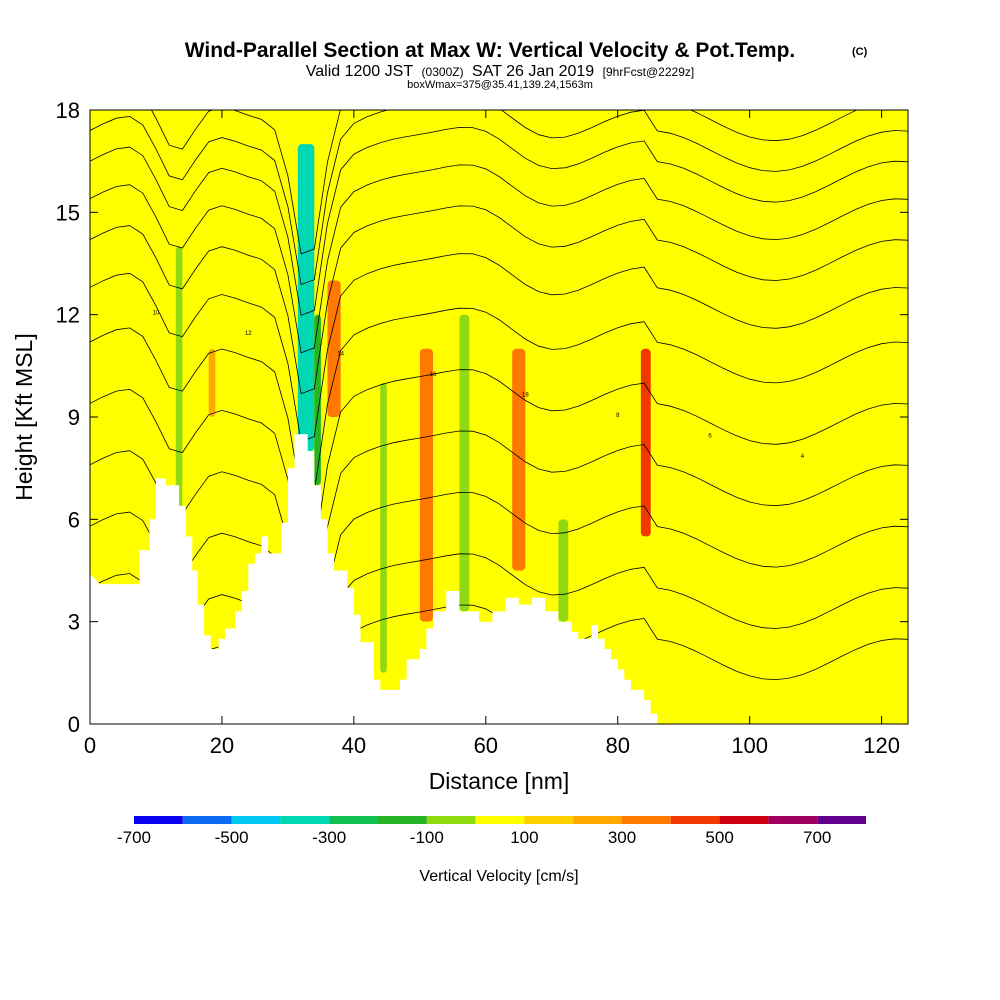 The width and height of the screenshot is (1000, 1000). Describe the element at coordinates (340, 355) in the screenshot. I see `theta-contour-label: 14` at that location.